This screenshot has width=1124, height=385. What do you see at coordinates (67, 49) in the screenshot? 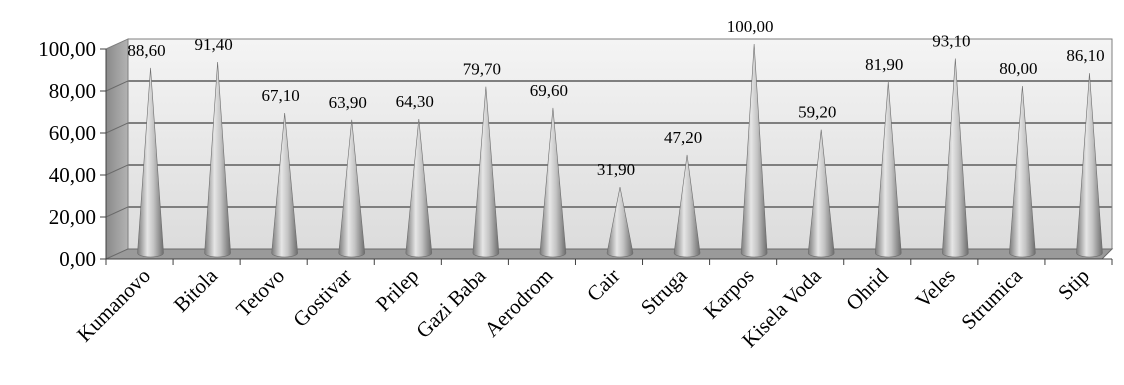
I see `y-tick-label: 100,00` at bounding box center [67, 49].